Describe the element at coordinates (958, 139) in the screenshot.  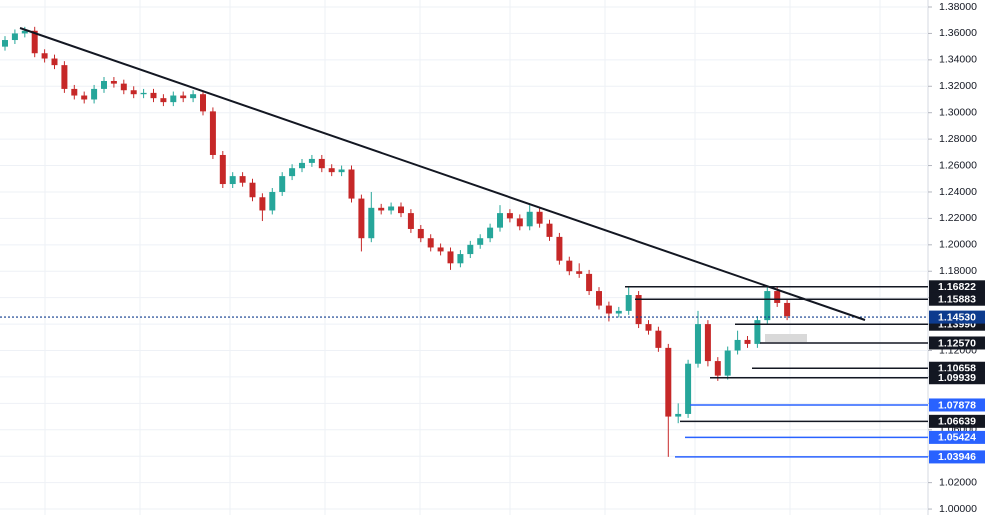
I see `y-tick-label: 1.28000` at that location.